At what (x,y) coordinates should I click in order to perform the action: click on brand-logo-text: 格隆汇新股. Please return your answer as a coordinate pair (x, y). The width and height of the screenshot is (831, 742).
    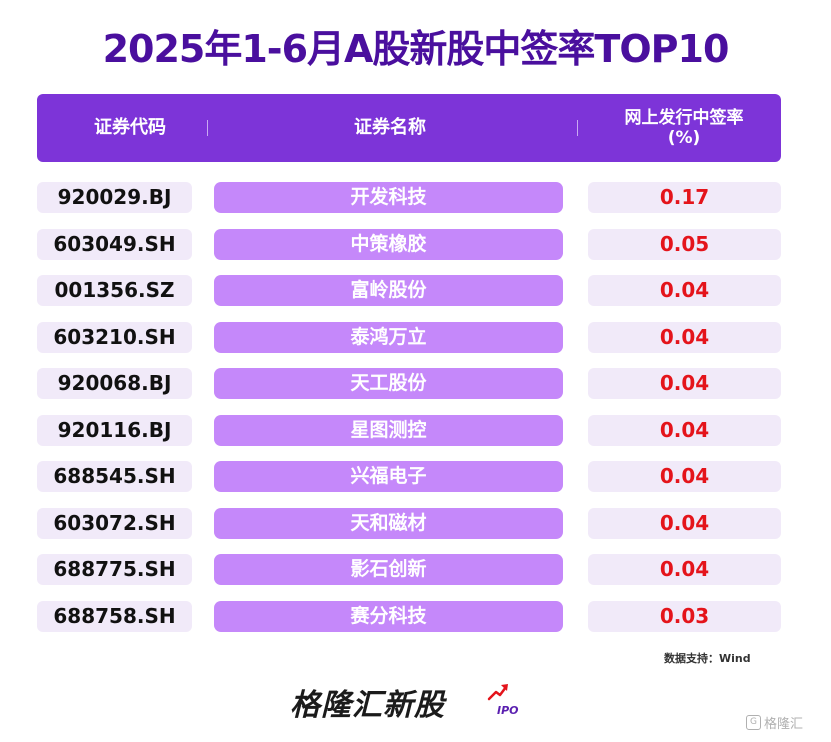
    Looking at the image, I should click on (367, 705).